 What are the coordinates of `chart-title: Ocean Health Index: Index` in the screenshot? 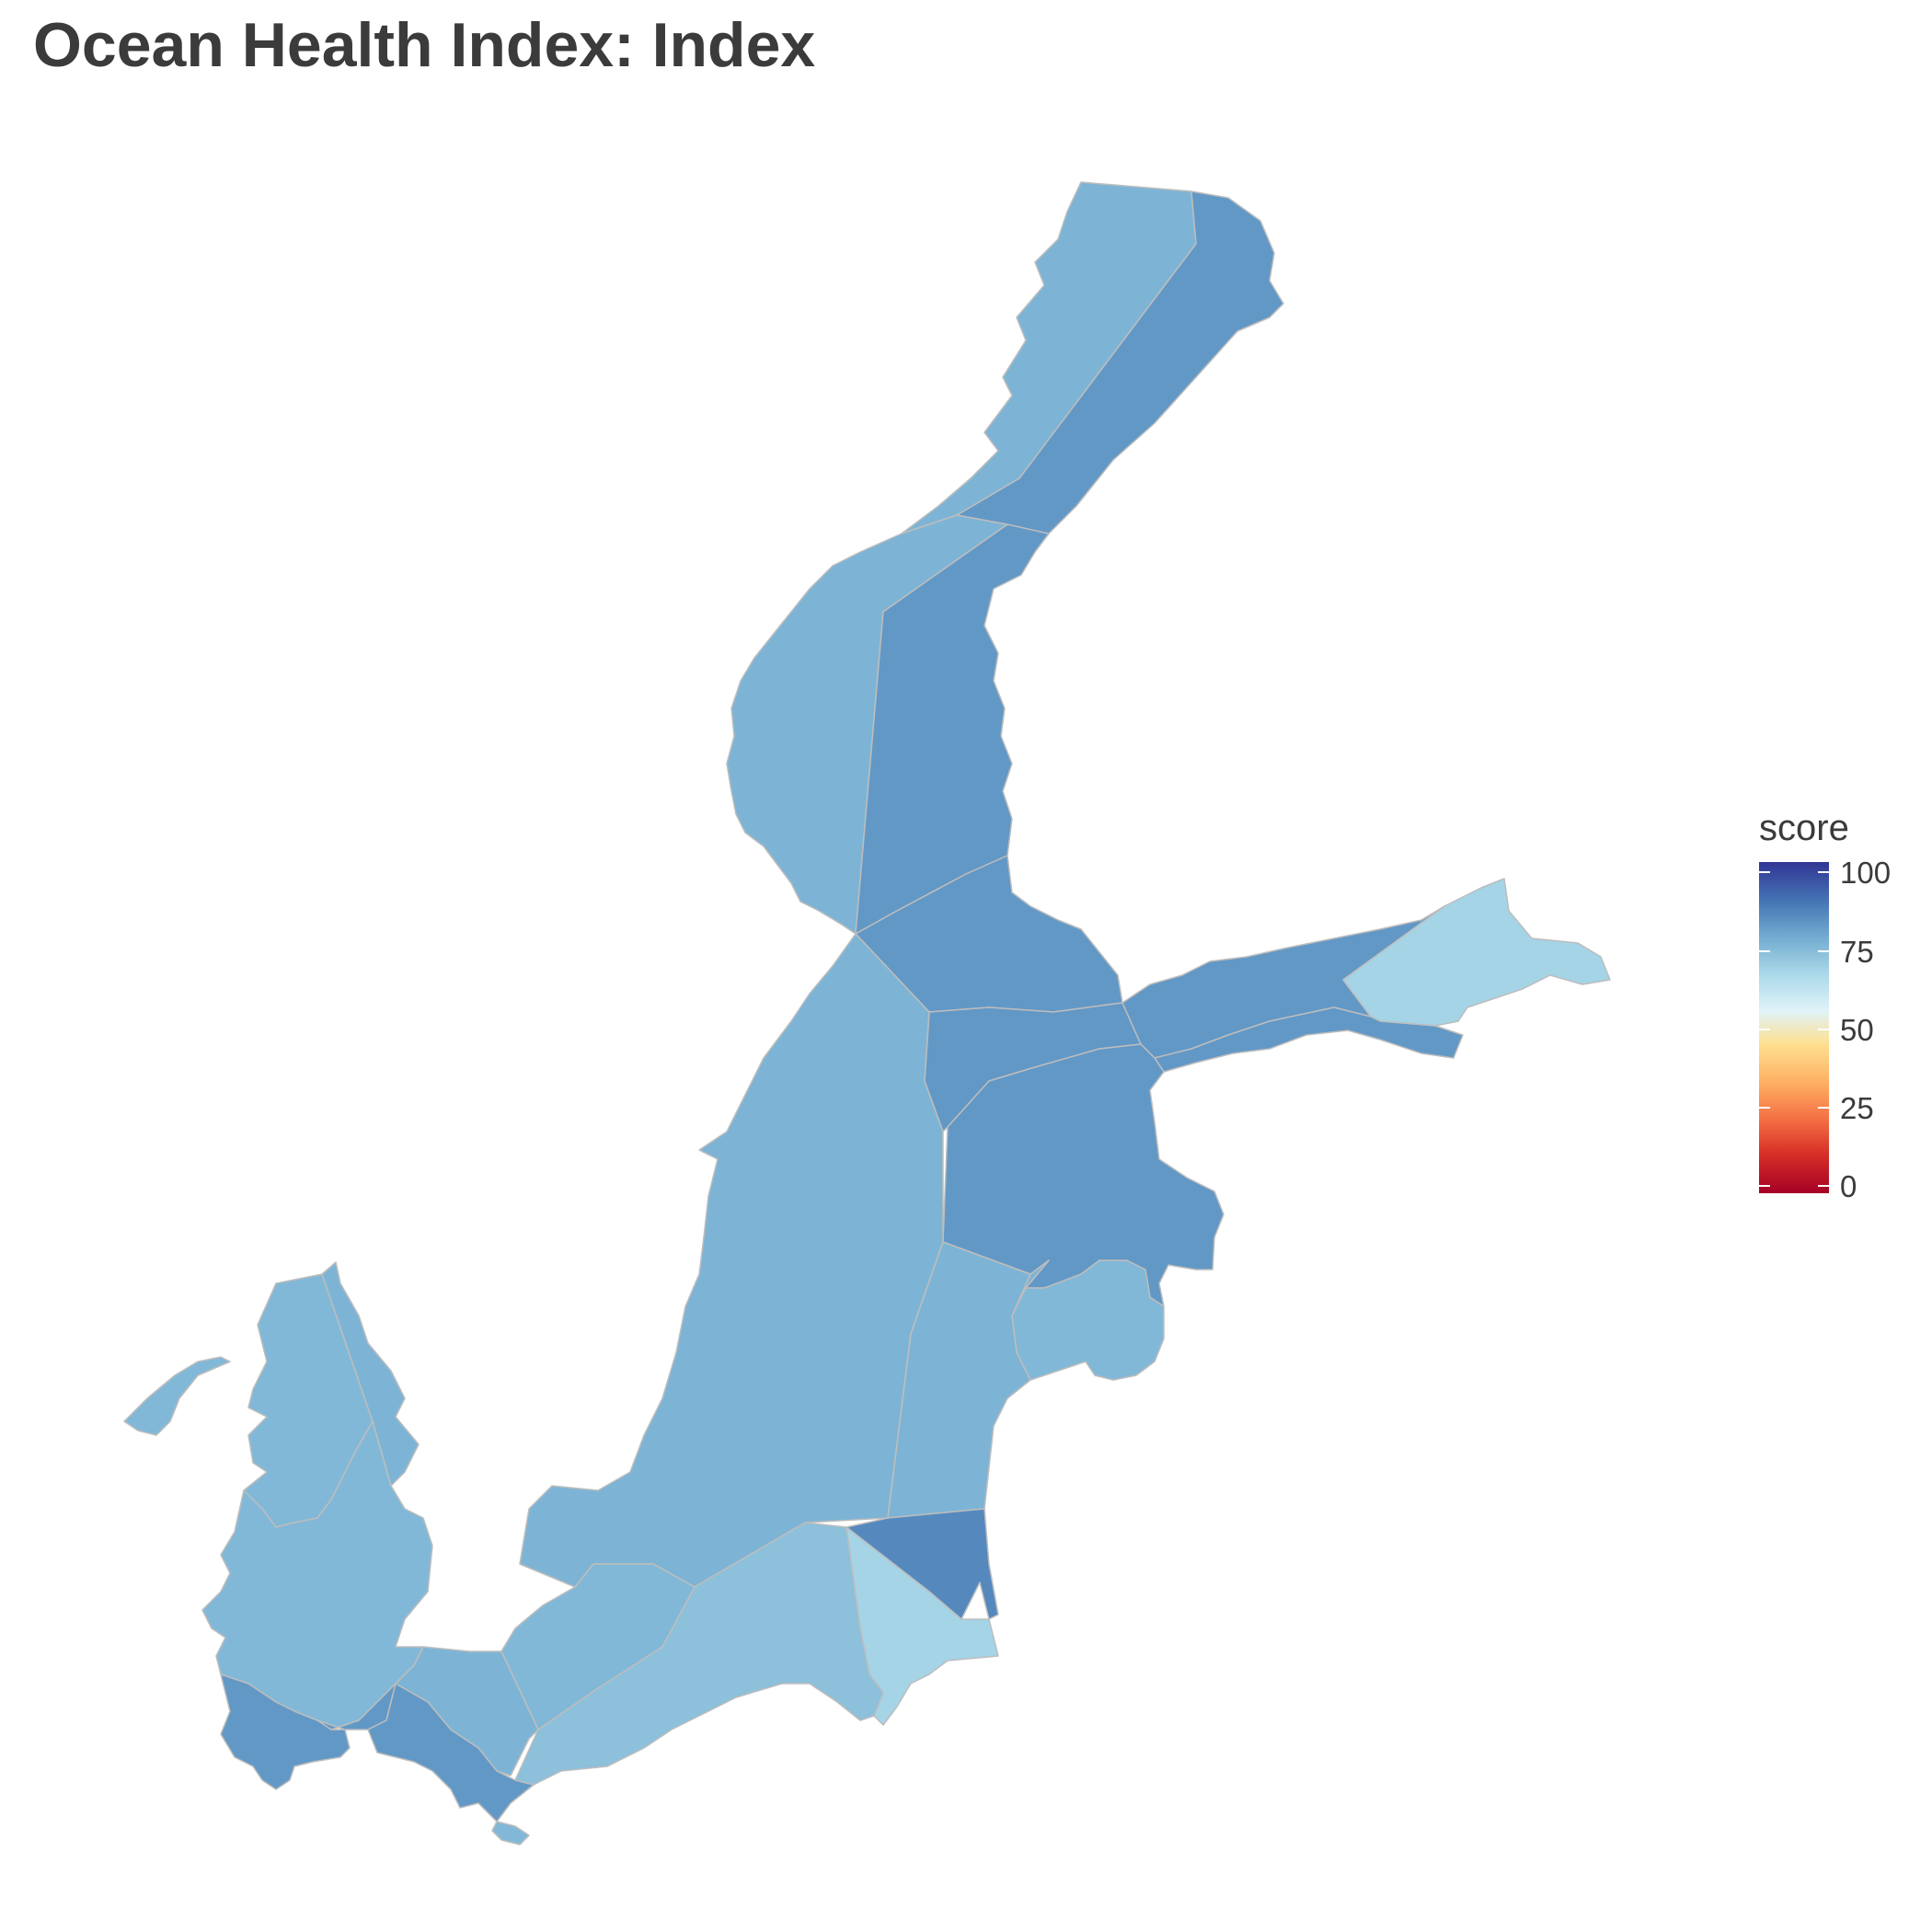 It's located at (424, 45).